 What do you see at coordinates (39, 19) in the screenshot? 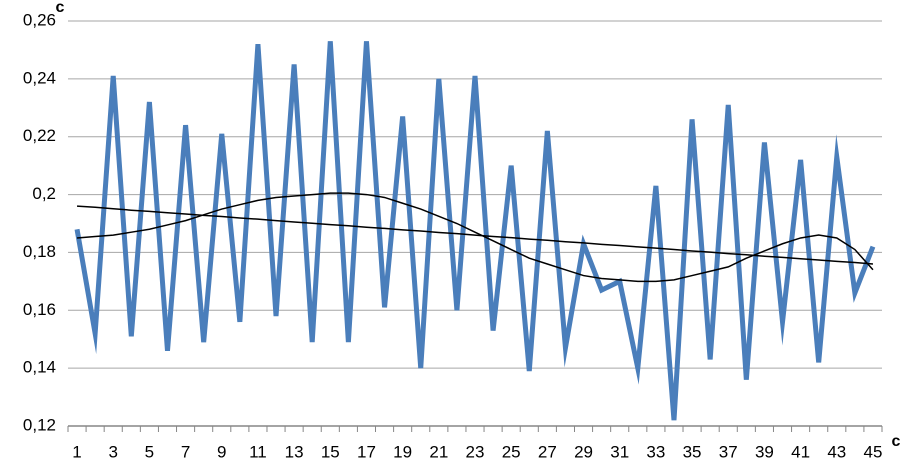
I see `y-tick-label: 0,26` at bounding box center [39, 19].